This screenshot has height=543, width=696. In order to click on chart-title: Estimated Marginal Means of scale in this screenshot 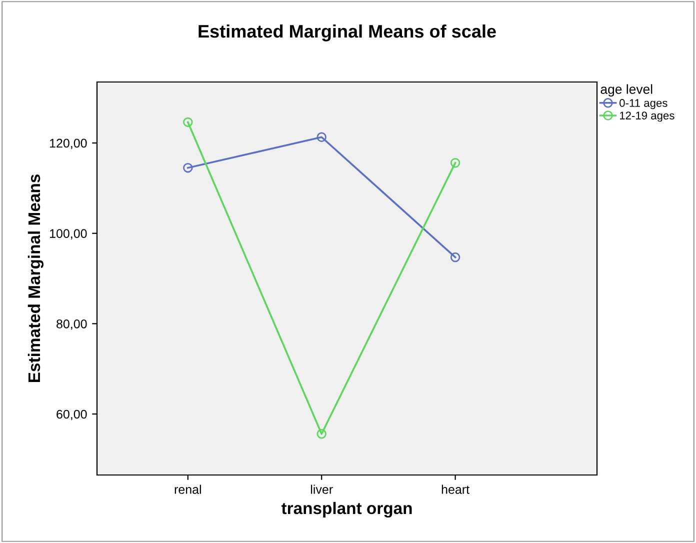, I will do `click(347, 33)`.